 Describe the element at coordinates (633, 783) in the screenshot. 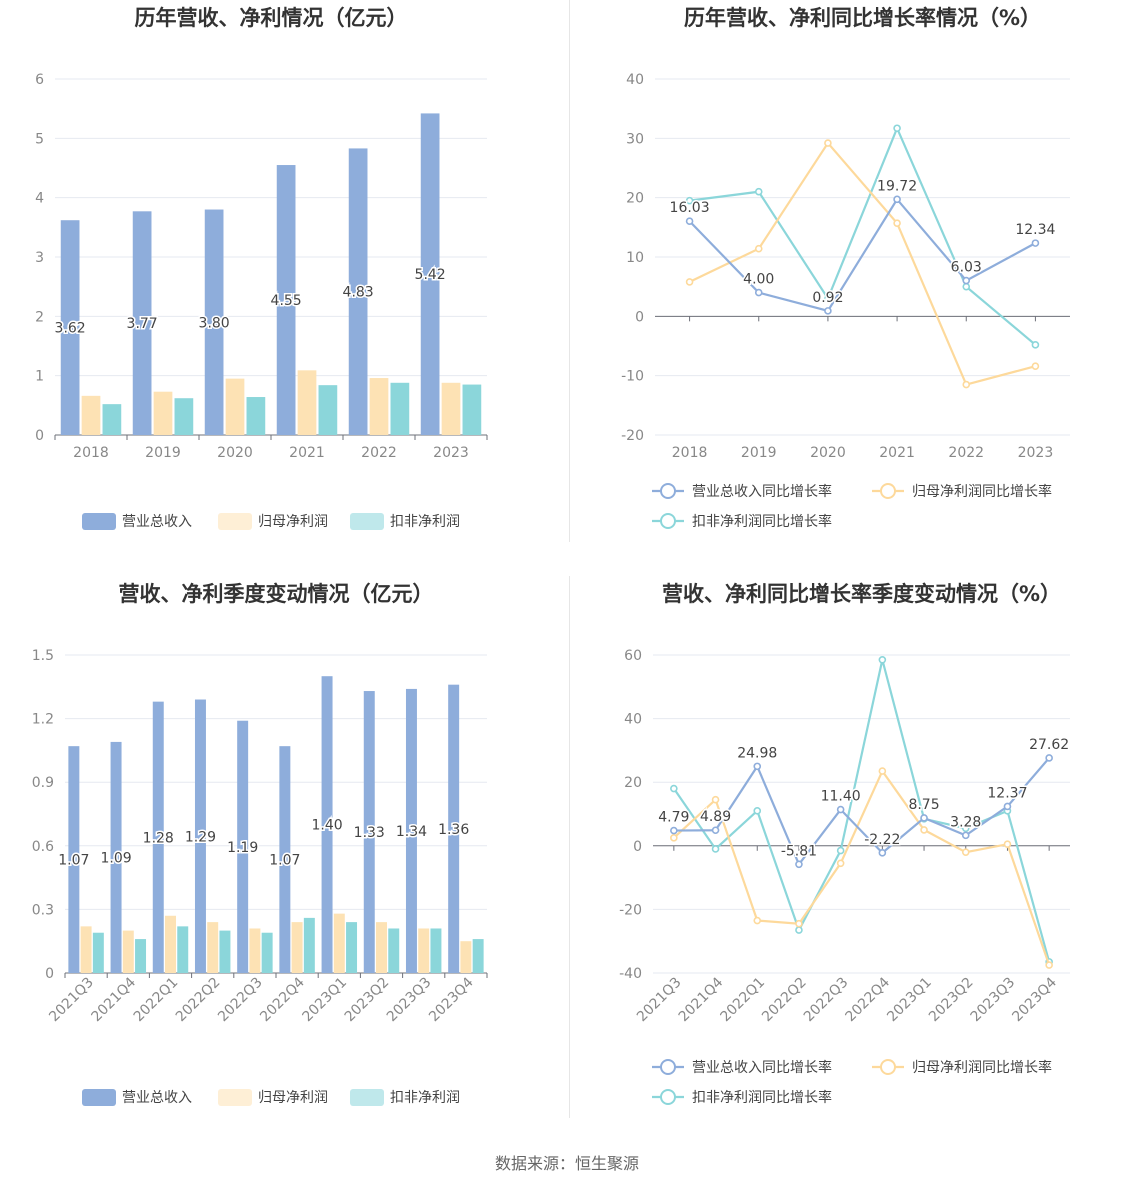

I see `y-tick-label: 20` at that location.